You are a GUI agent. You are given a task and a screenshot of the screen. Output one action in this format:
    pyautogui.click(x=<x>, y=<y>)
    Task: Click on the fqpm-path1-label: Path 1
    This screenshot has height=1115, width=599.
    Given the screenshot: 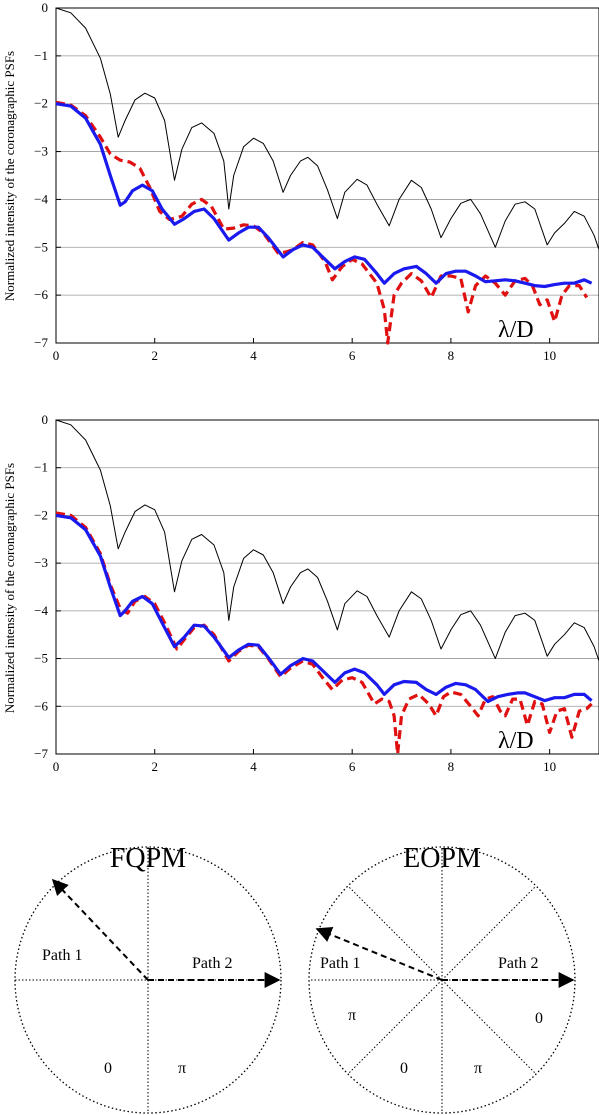 What is the action you would take?
    pyautogui.click(x=62, y=955)
    